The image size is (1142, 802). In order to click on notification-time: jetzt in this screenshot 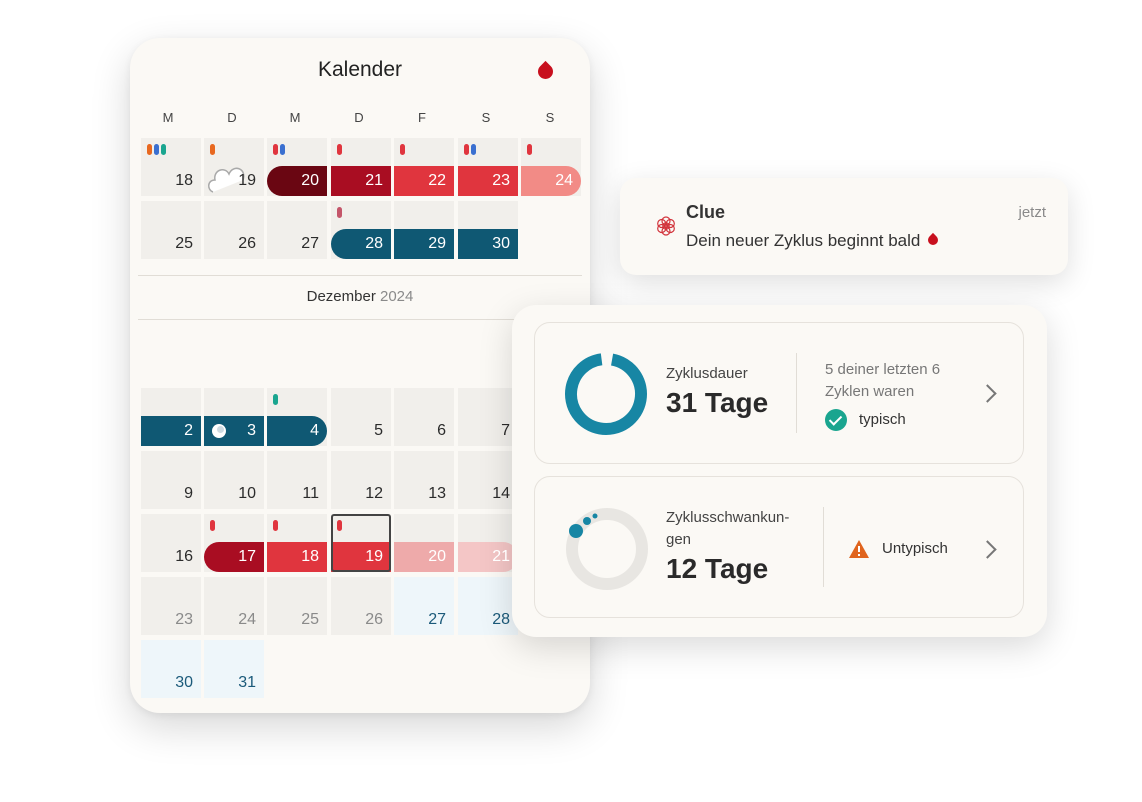, I will do `click(1032, 212)`.